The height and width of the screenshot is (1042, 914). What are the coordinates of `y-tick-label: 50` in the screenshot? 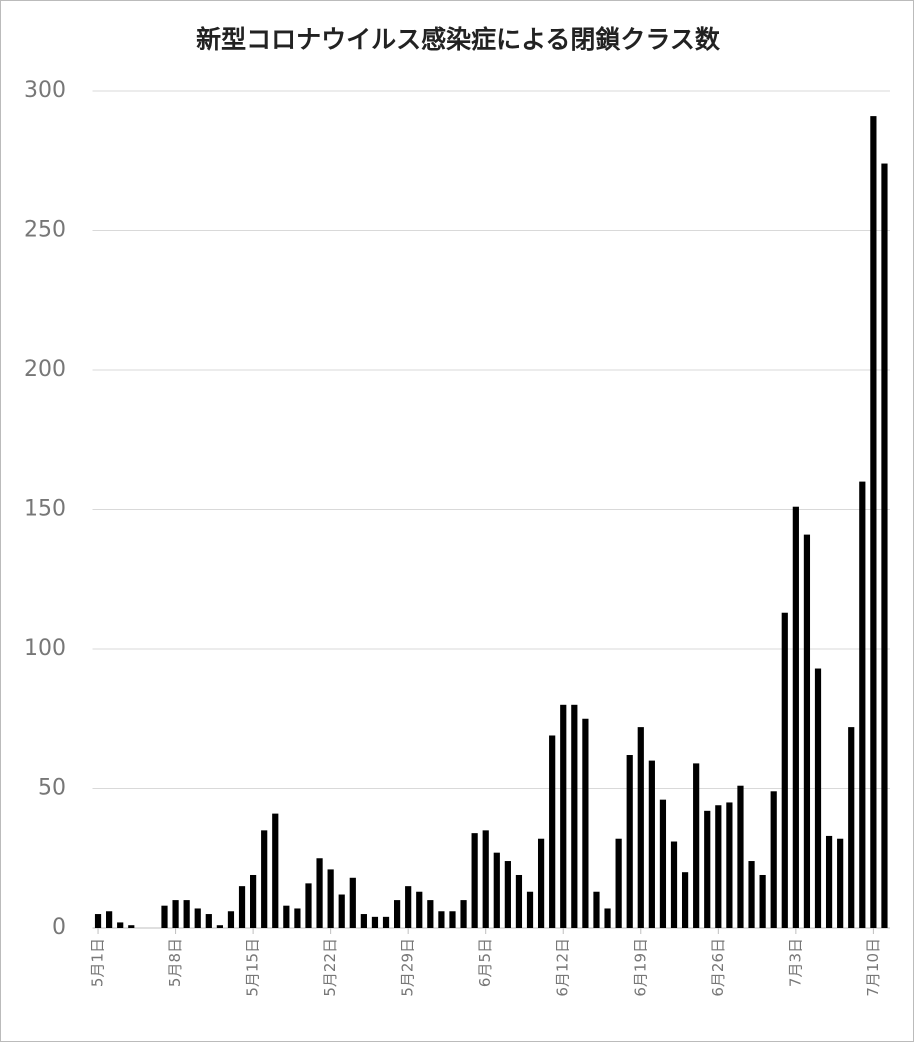 It's located at (52, 788).